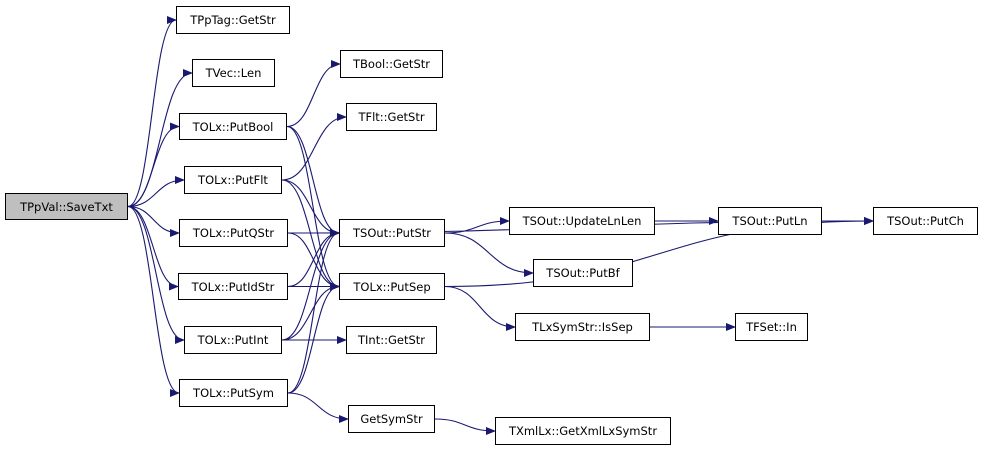 This screenshot has width=984, height=452. I want to click on node-txmllx-getxmllxsymstr: TXmlLx::GetXmlLxSymStr, so click(583, 431).